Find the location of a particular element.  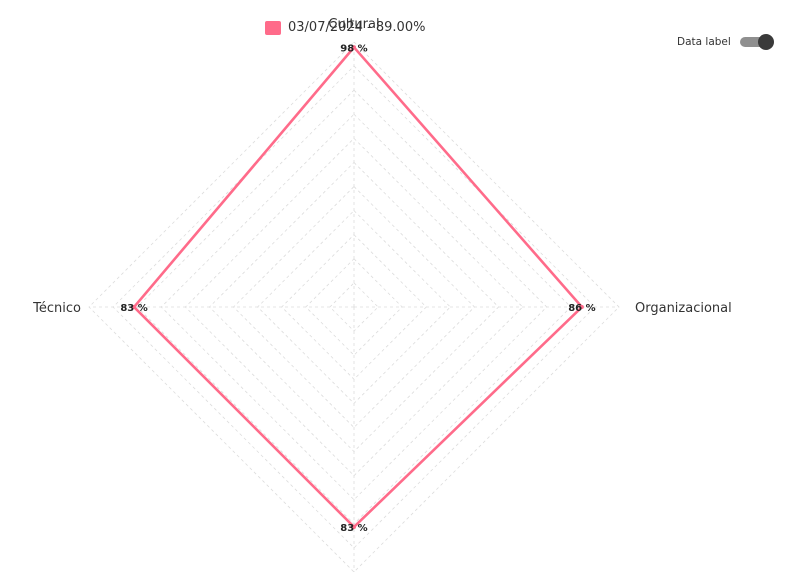

axis-label-tecnico: Técnico is located at coordinates (56, 308).